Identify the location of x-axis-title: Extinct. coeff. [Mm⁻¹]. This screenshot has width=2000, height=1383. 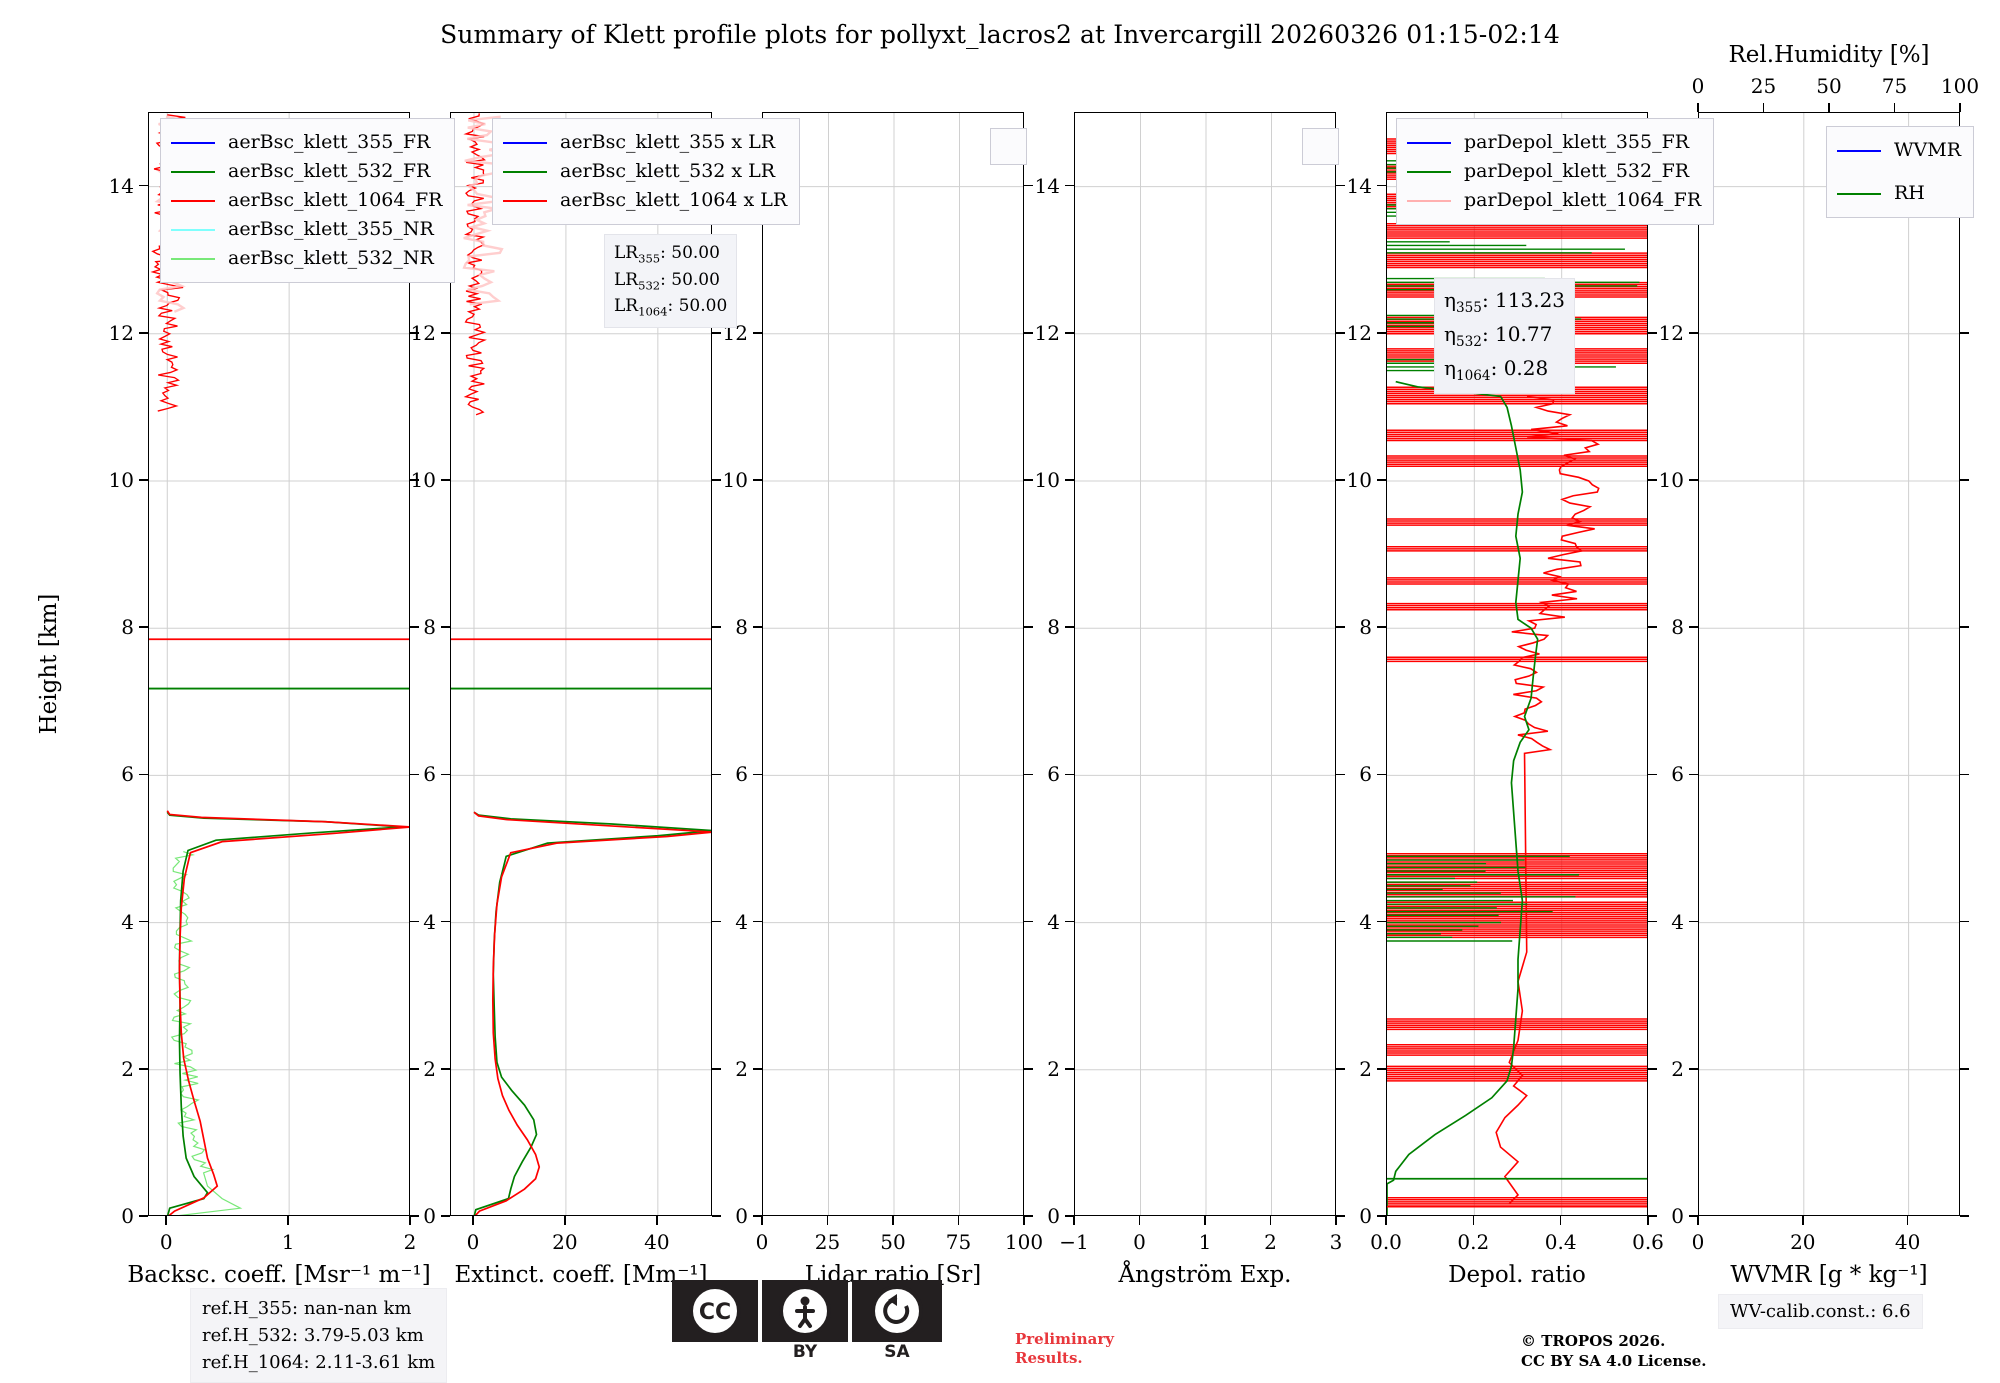
(581, 1275).